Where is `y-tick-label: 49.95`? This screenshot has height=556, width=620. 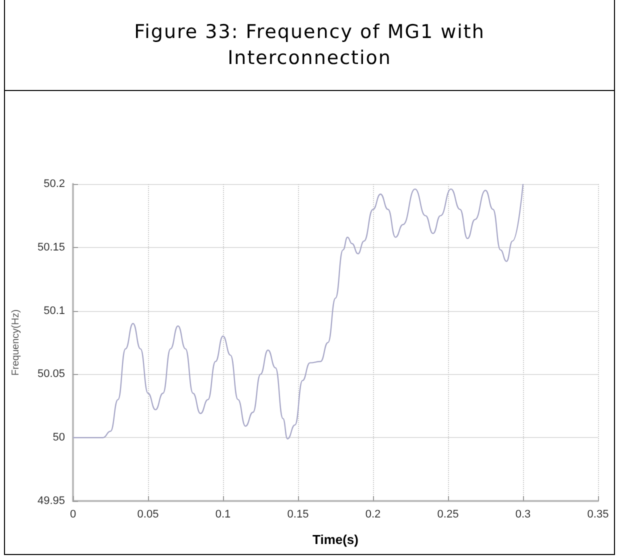
y-tick-label: 49.95 is located at coordinates (51, 501).